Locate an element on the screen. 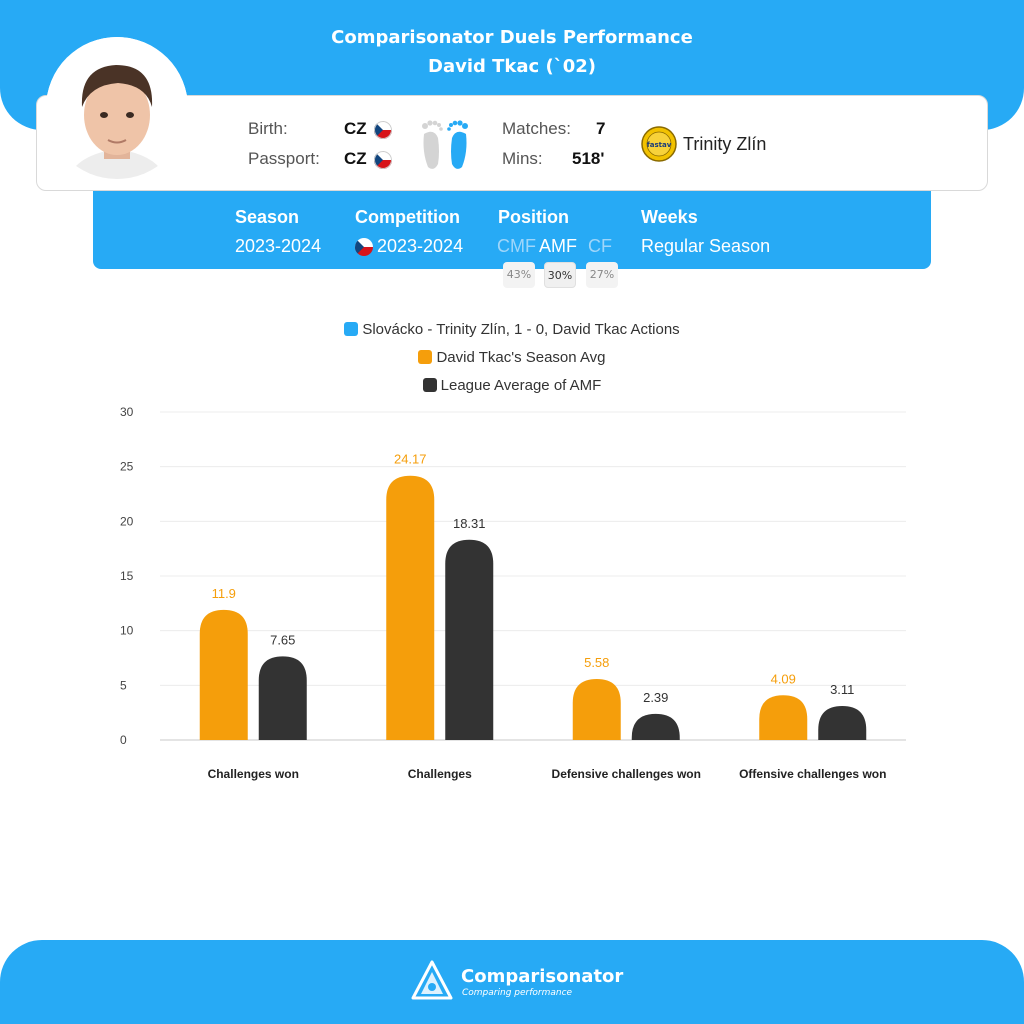 This screenshot has width=1024, height=1024. footer-tagline: Comparing performance is located at coordinates (517, 993).